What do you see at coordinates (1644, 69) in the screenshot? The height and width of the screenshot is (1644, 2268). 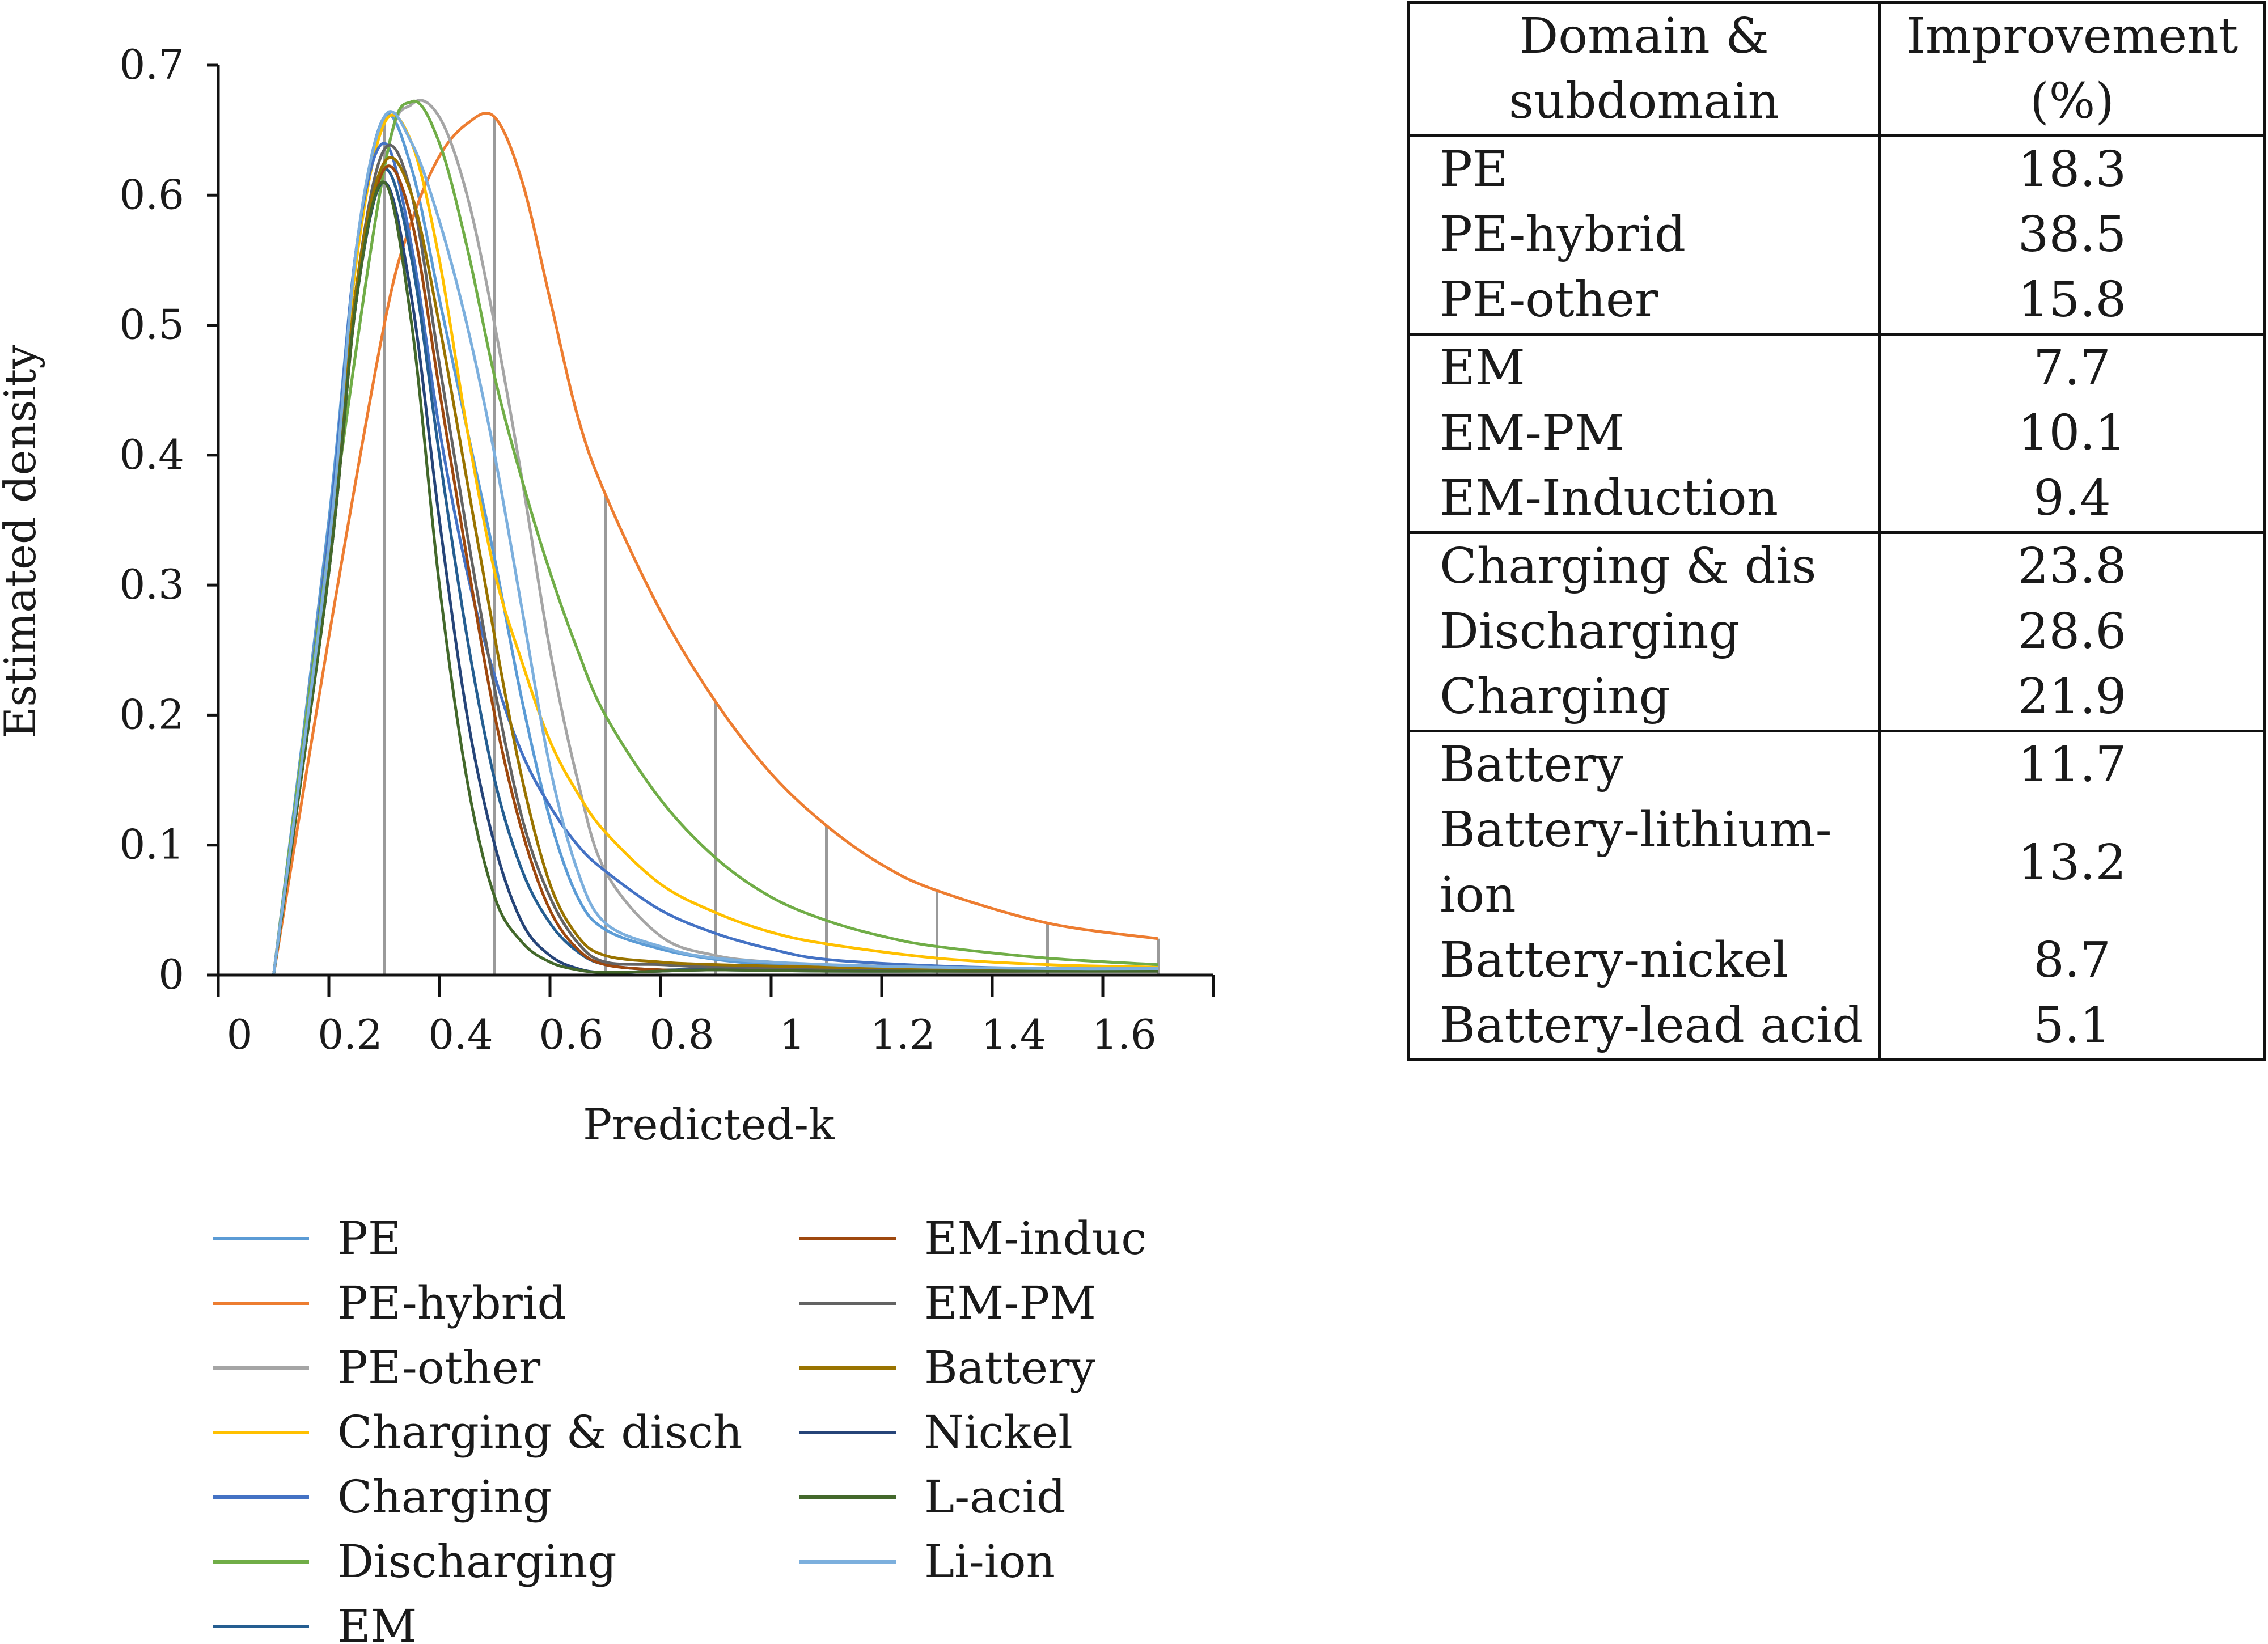 I see `column-header-domain: Domain & subdomain` at bounding box center [1644, 69].